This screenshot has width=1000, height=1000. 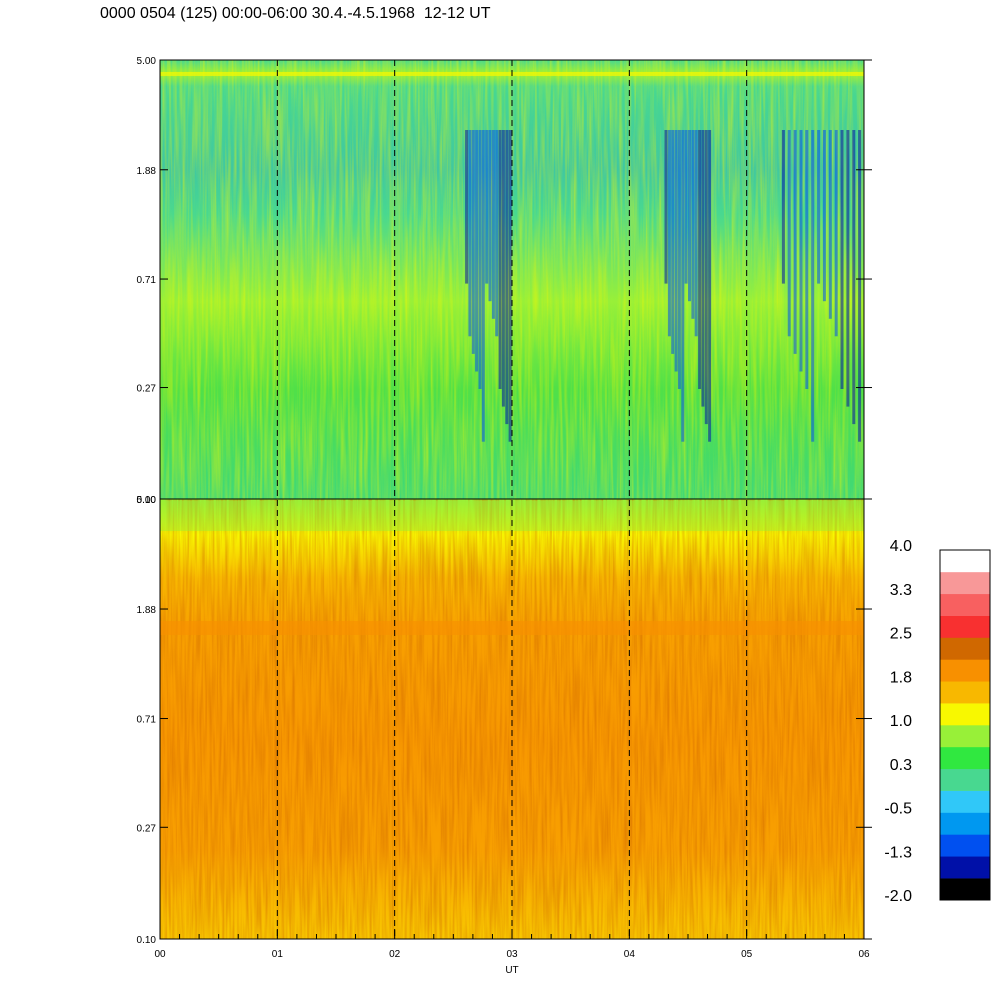 I want to click on colorbar-tick-label: 0.3, so click(x=901, y=765).